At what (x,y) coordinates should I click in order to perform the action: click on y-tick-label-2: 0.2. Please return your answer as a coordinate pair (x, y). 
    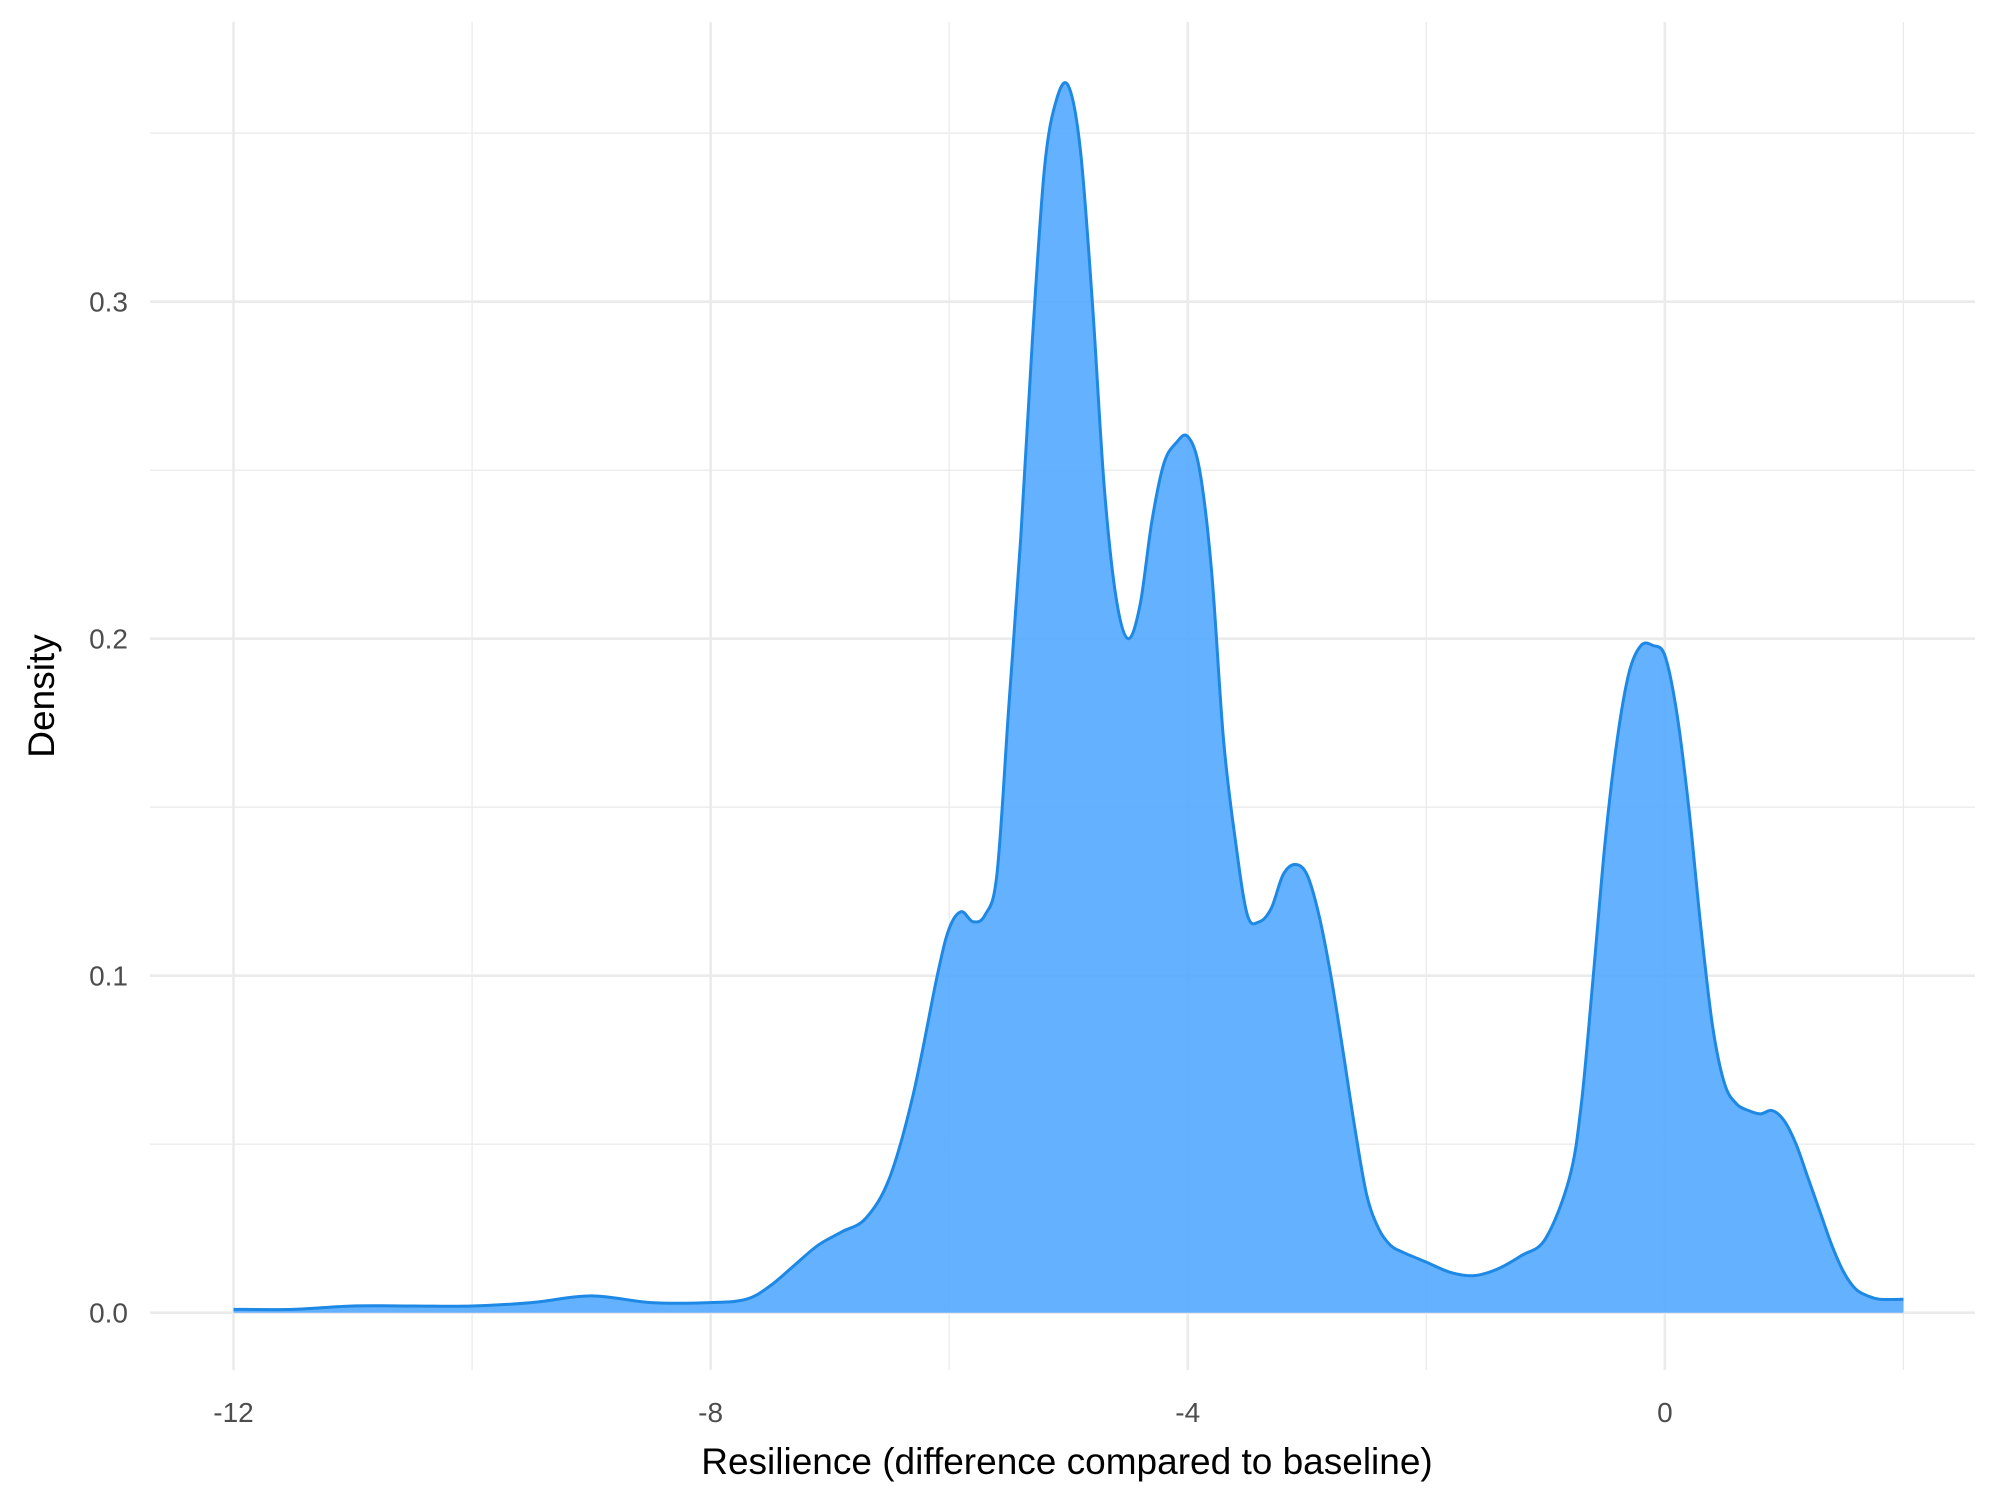
    Looking at the image, I should click on (108, 639).